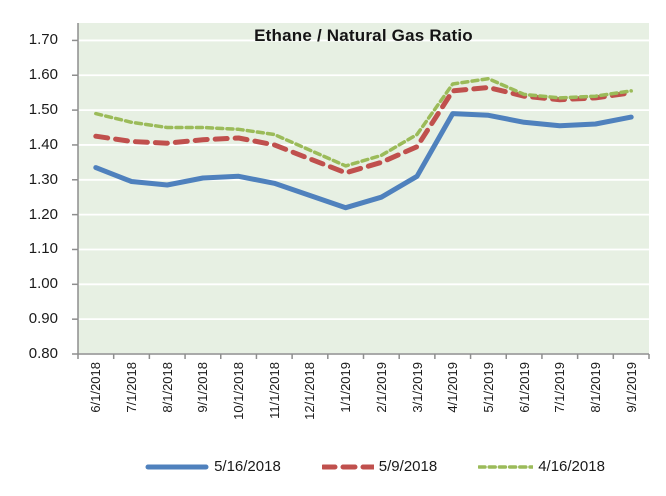 This screenshot has width=666, height=496. What do you see at coordinates (177, 466) in the screenshot?
I see `blue-solid-line-swatch` at bounding box center [177, 466].